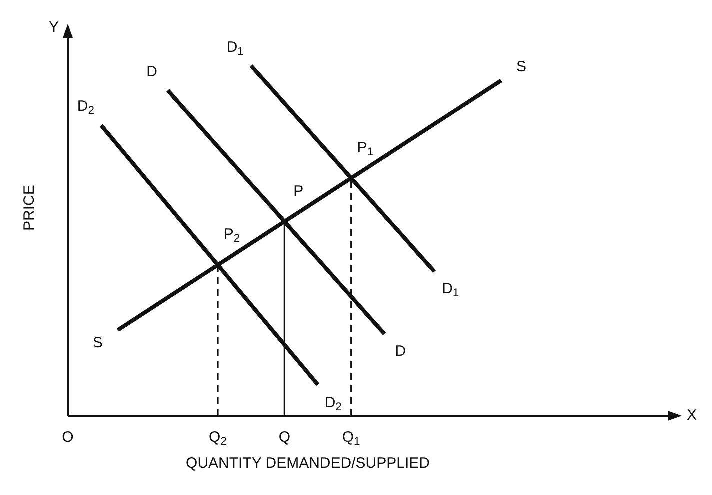 The height and width of the screenshot is (495, 712). I want to click on x-axis-title: QUANTITY DEMANDED/SUPPLIED, so click(308, 463).